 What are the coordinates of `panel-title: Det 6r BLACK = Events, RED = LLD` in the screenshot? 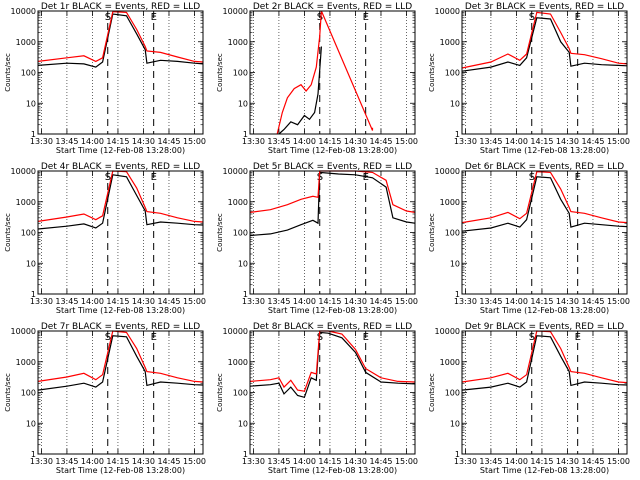 It's located at (544, 167).